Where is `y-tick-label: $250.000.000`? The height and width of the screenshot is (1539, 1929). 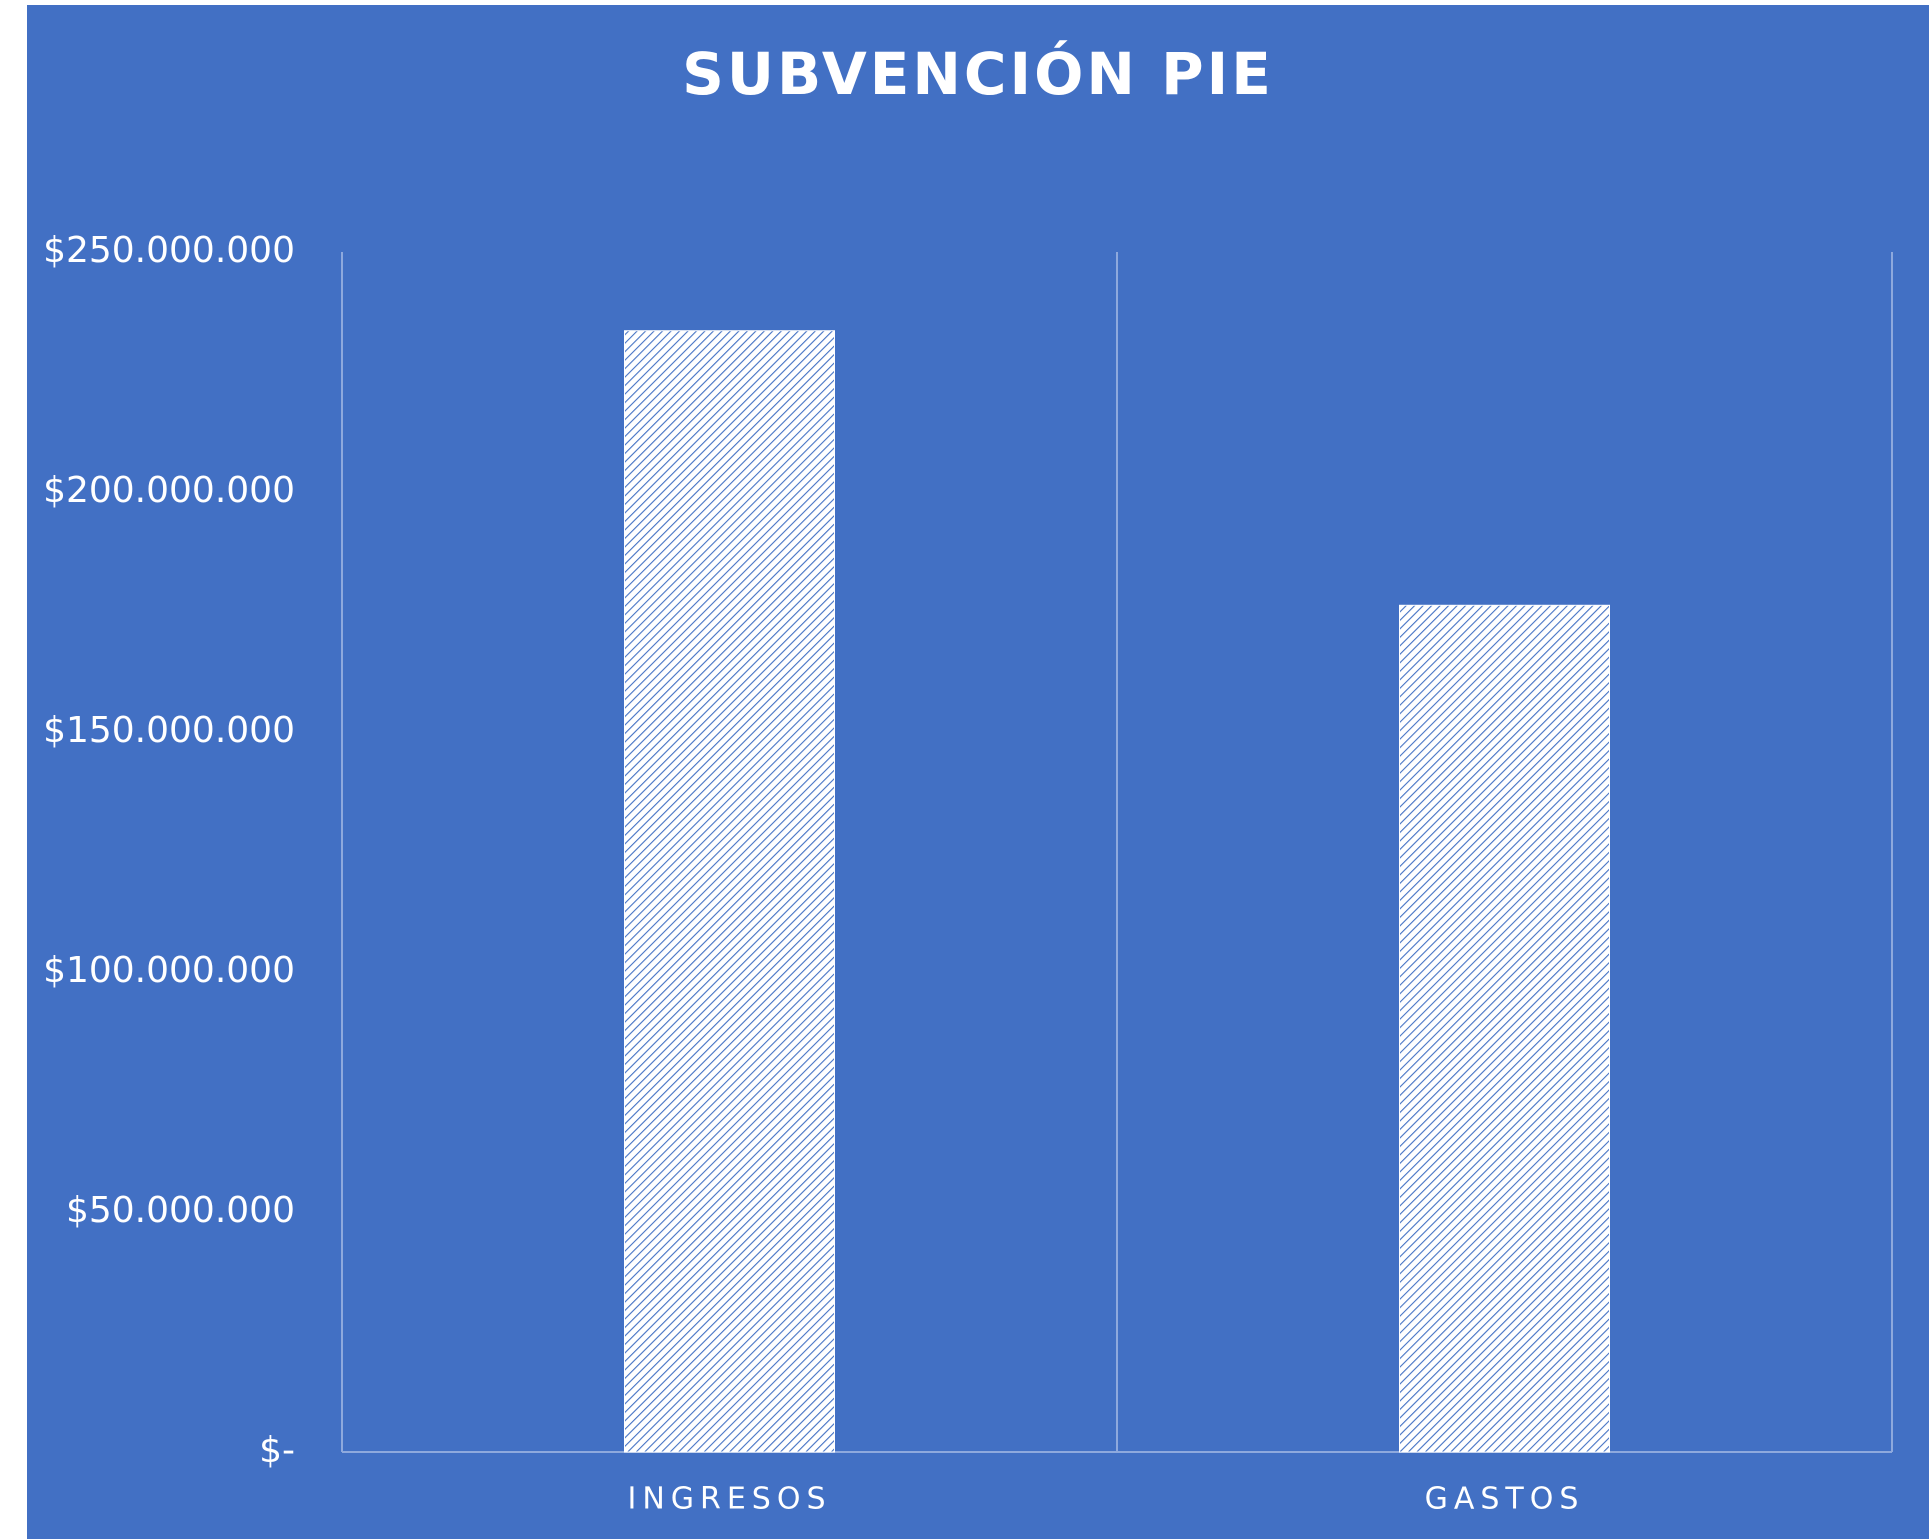
y-tick-label: $250.000.000 is located at coordinates (169, 250).